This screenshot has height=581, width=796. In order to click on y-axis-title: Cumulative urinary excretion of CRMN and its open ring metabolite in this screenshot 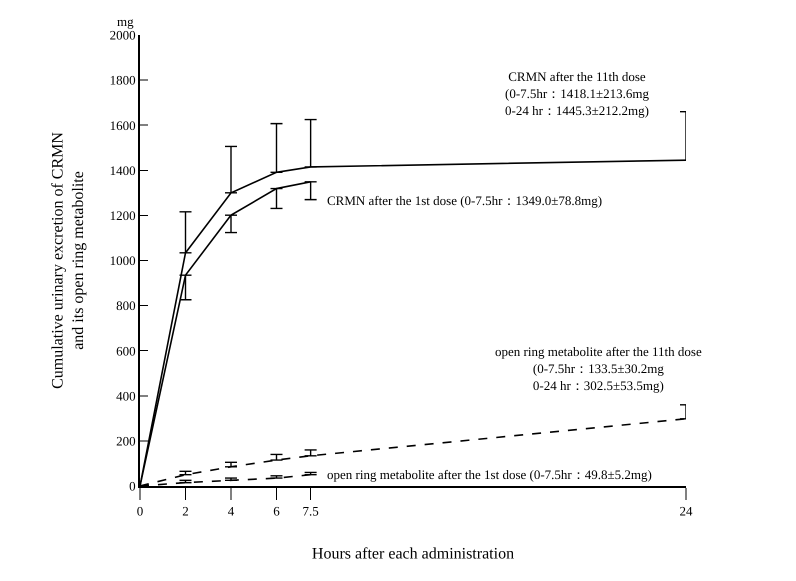, I will do `click(68, 260)`.